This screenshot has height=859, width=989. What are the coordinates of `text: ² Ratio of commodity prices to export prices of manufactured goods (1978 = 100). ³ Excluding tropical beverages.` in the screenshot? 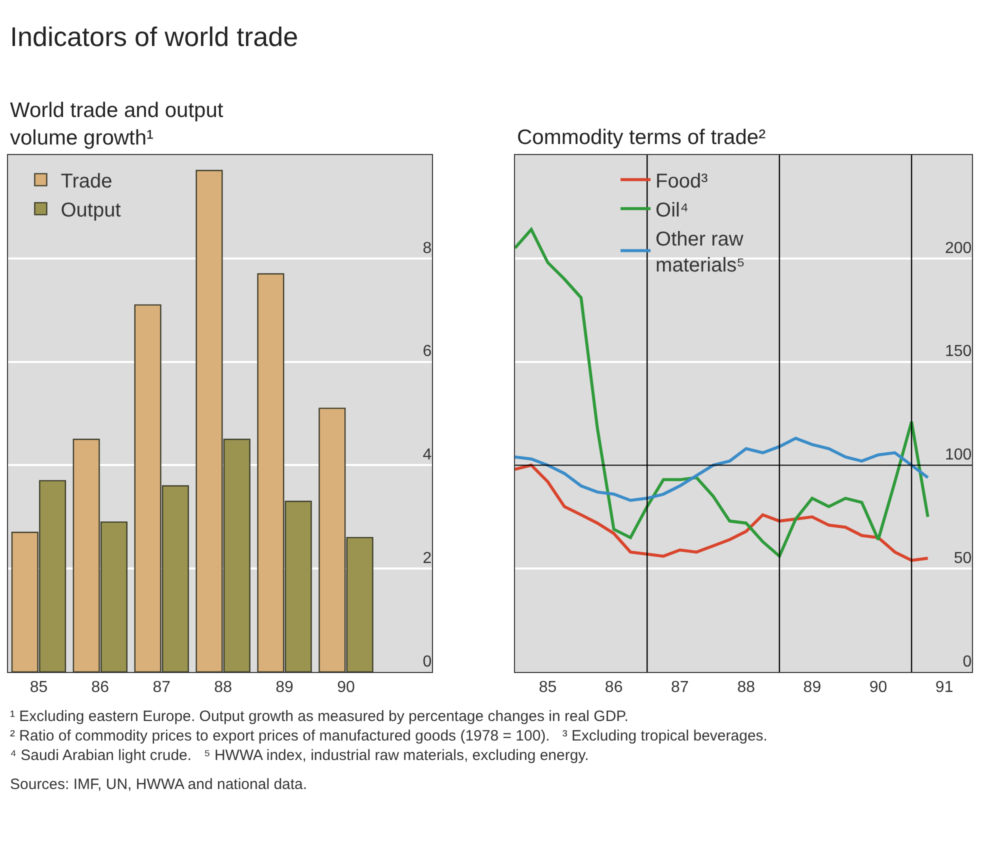 It's located at (389, 736).